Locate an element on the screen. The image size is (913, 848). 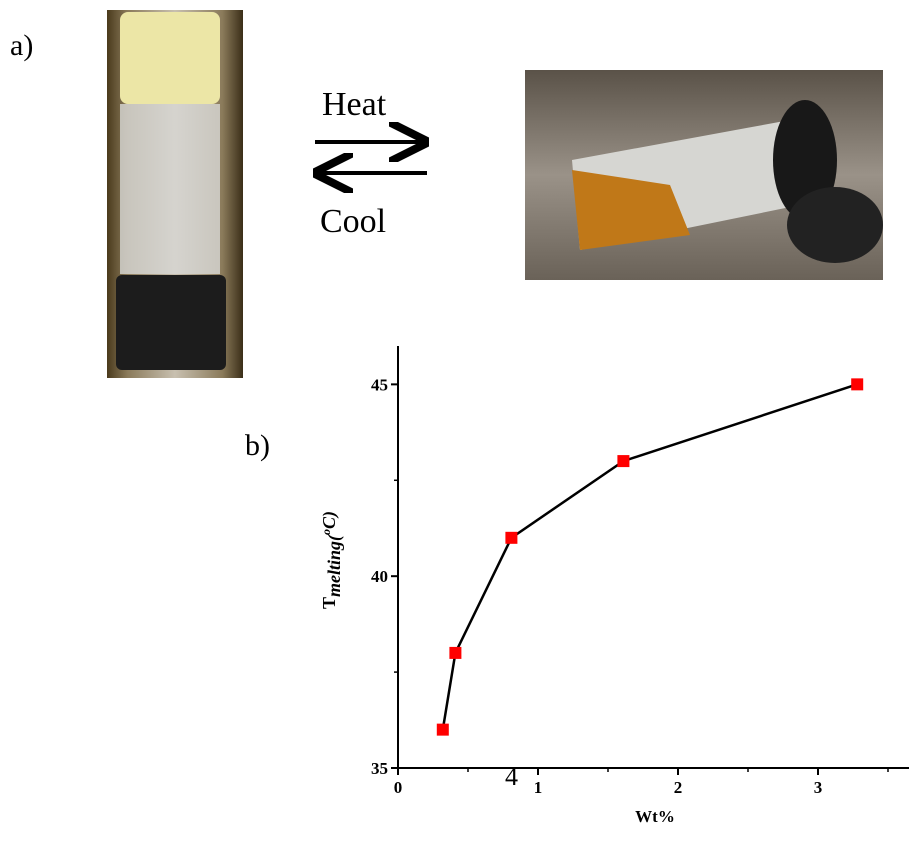
x-tick-label: 1 is located at coordinates (538, 787).